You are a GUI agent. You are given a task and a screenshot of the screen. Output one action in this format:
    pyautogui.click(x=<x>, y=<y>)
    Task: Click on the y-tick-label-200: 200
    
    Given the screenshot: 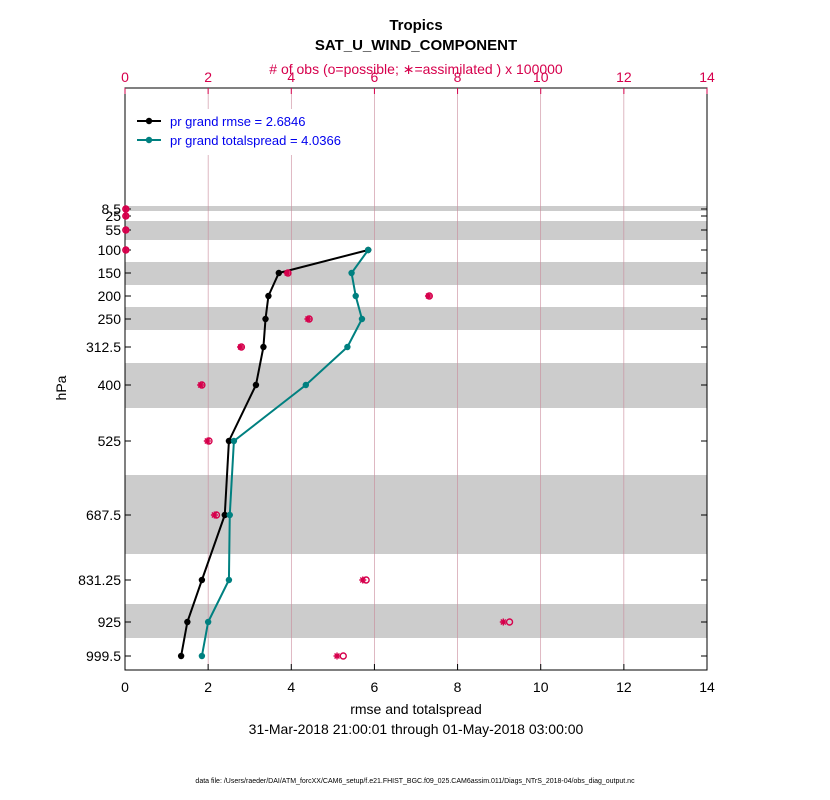 What is the action you would take?
    pyautogui.click(x=110, y=296)
    